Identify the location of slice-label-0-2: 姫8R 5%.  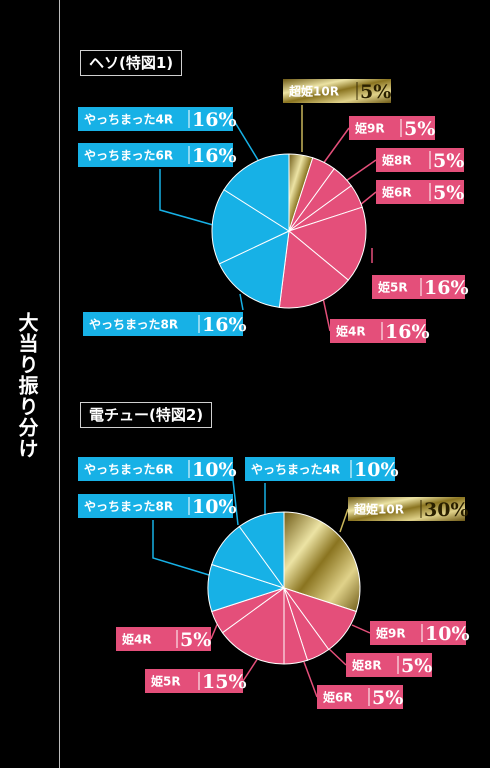
(420, 160).